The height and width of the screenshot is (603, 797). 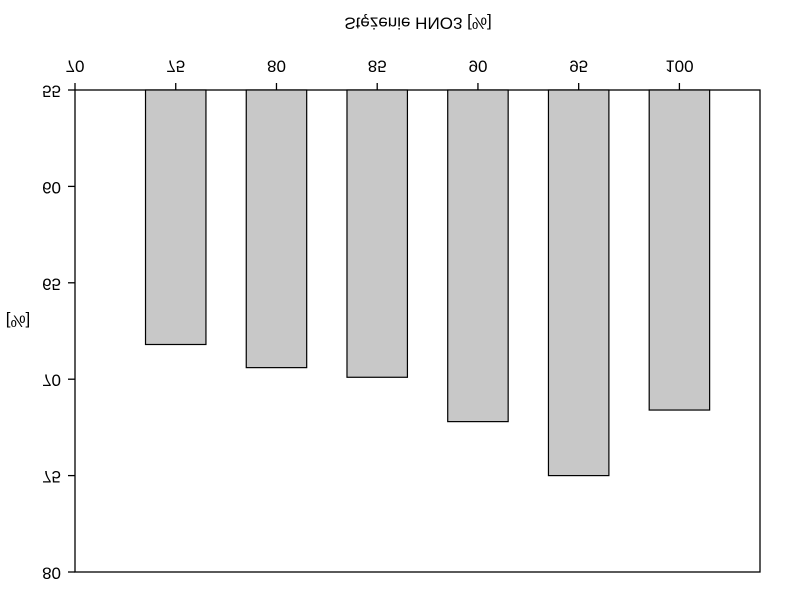 I want to click on y-tick-label: 75, so click(x=51, y=476).